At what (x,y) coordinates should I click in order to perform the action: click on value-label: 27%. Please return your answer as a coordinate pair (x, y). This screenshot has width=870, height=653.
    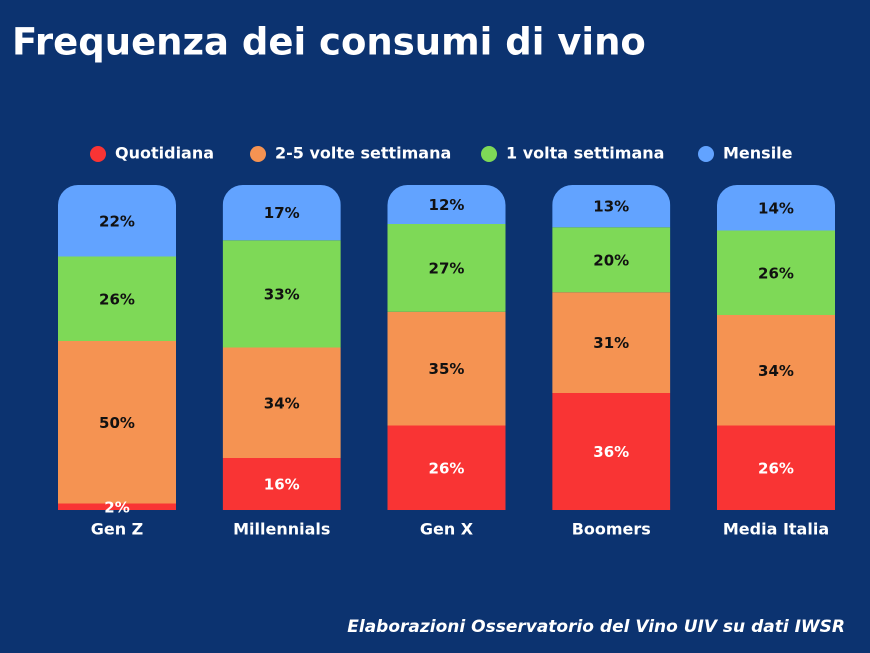
    Looking at the image, I should click on (447, 268).